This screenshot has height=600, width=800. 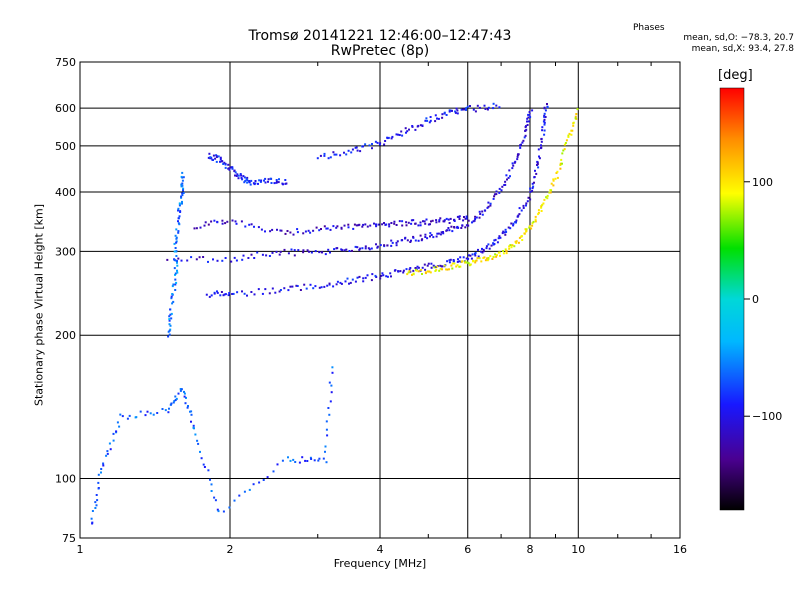 I want to click on x-axis-label: Frequency [MHz], so click(x=380, y=563).